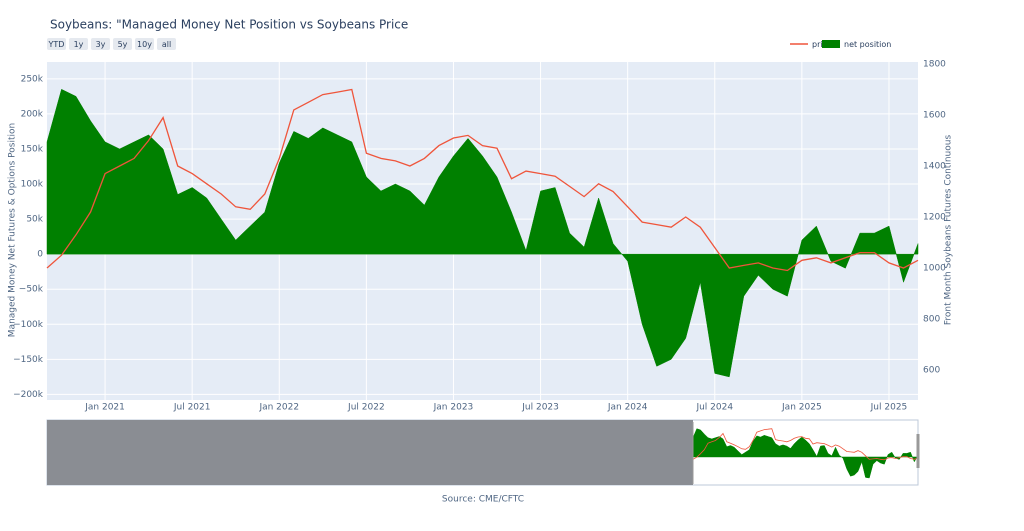 The image size is (1024, 531). Describe the element at coordinates (934, 116) in the screenshot. I see `y2-tick-label: 1600` at that location.